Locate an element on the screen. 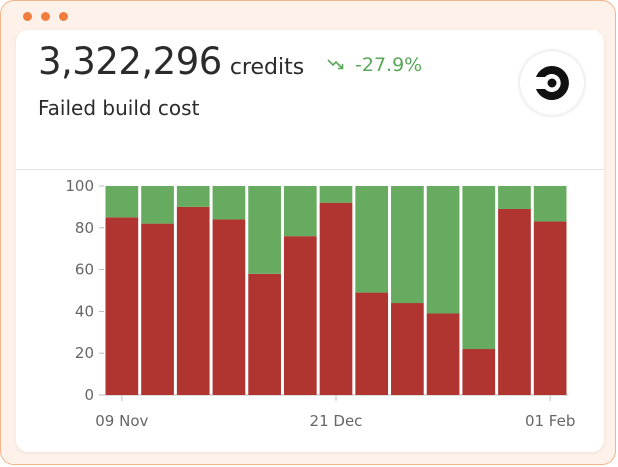 The width and height of the screenshot is (618, 467). y-tick-label: 0 is located at coordinates (89, 395).